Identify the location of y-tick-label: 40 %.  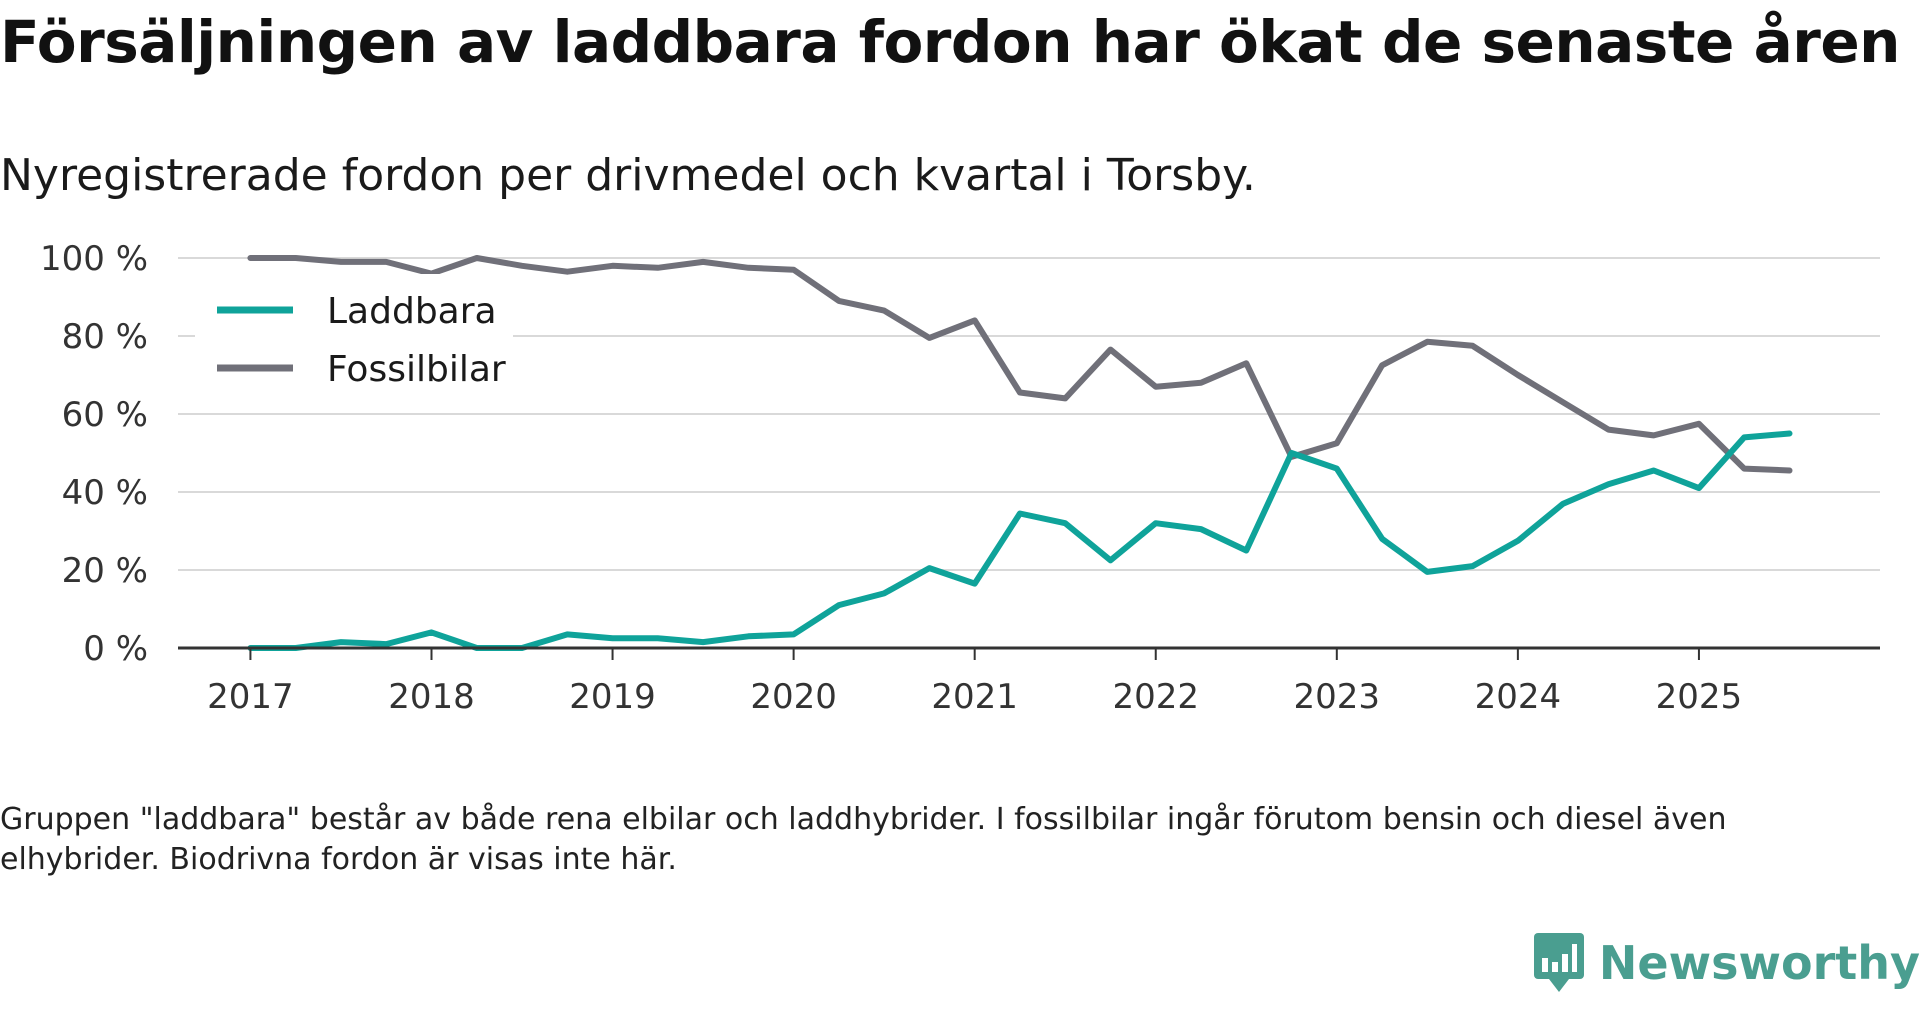
(105, 493).